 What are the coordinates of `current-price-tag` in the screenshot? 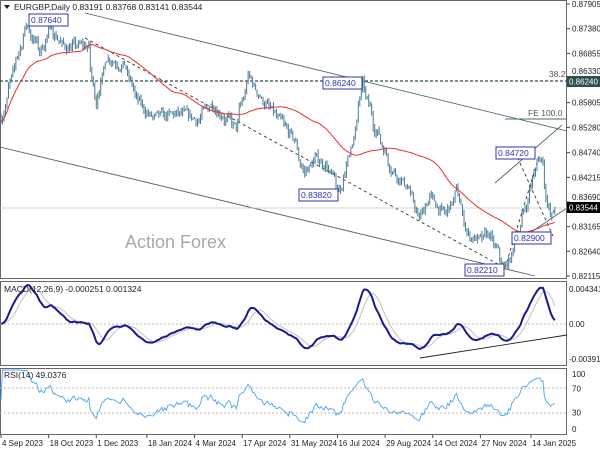 It's located at (583, 207).